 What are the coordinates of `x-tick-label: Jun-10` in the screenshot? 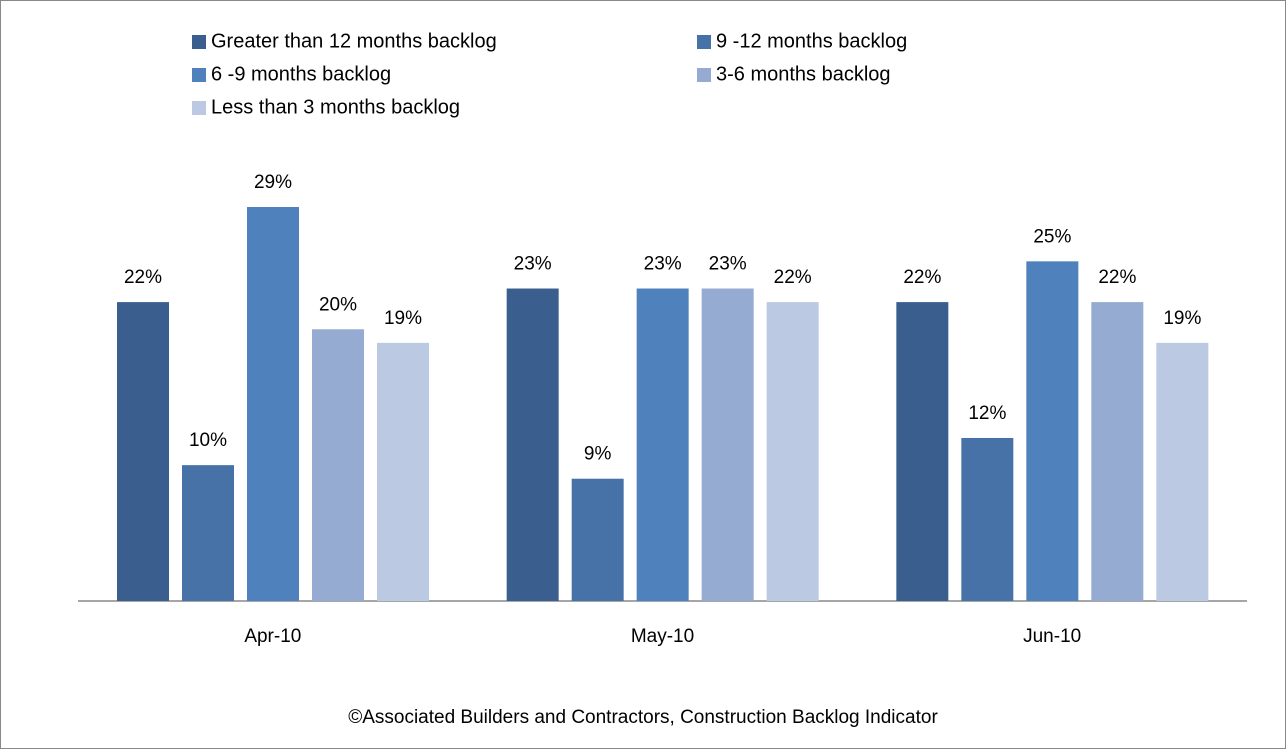 It's located at (1052, 636).